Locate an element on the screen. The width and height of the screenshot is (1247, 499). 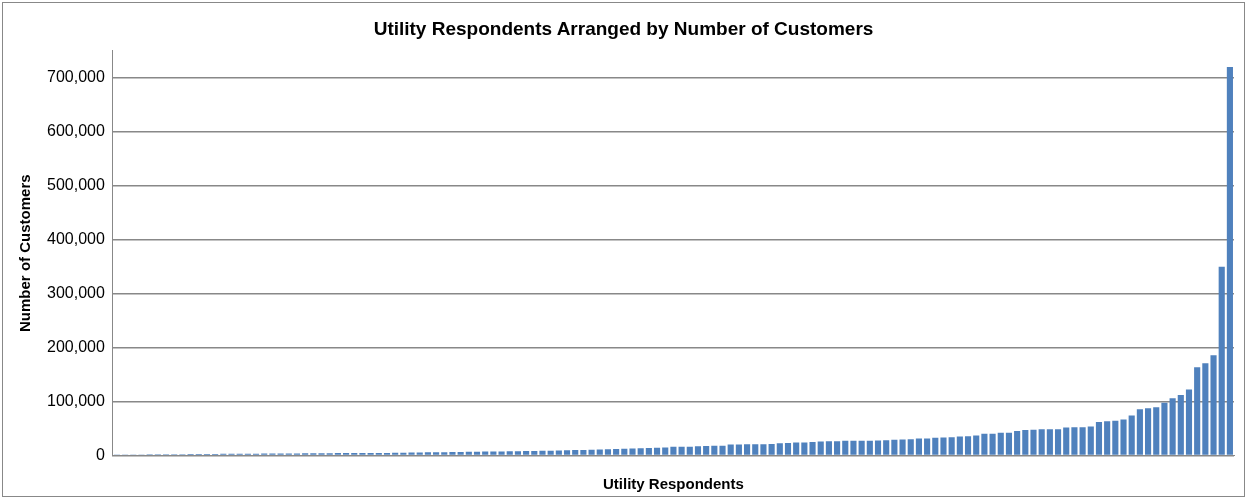
y-tick-label: 700,000 is located at coordinates (75, 77).